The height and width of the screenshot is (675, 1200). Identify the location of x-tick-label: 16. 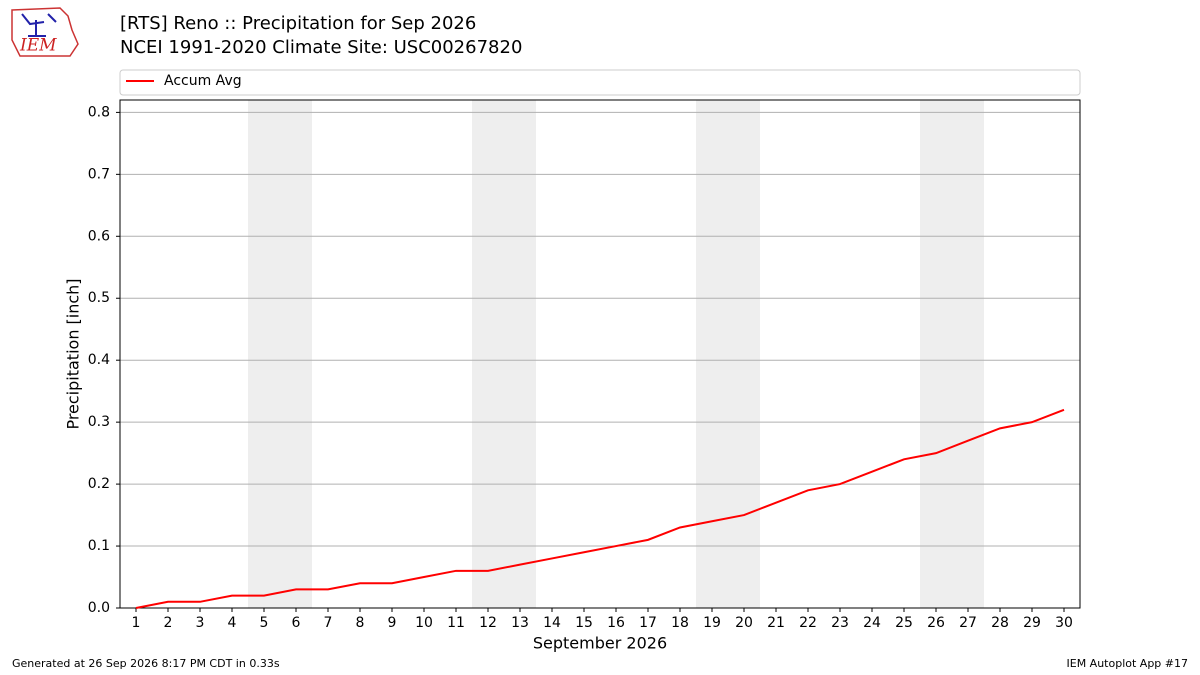
(616, 623).